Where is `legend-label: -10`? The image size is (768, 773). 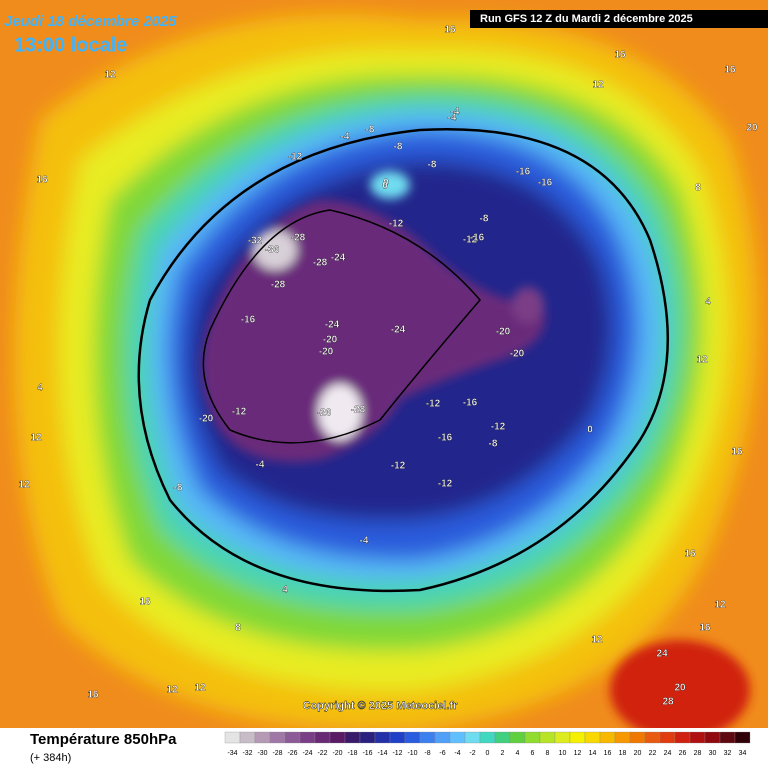
legend-label: -10 is located at coordinates (412, 753).